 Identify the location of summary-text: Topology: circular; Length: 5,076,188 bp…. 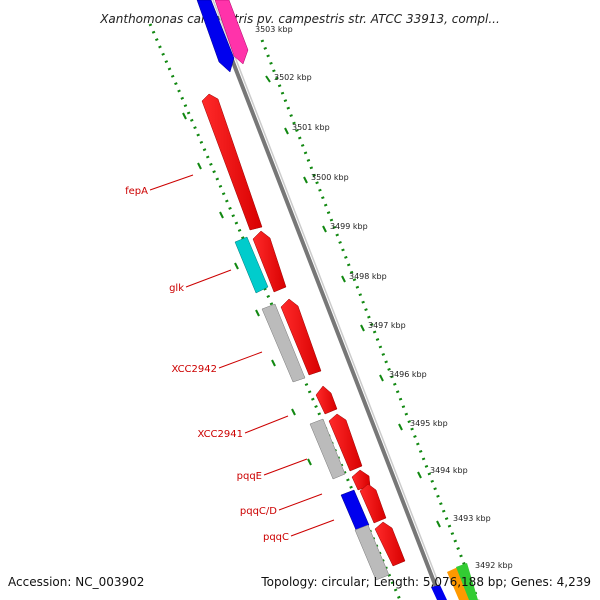
(425, 582).